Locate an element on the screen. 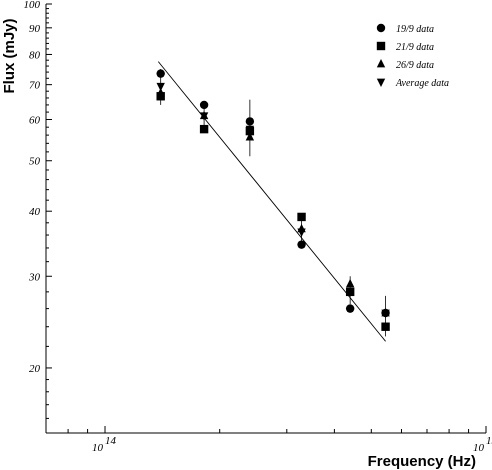 The width and height of the screenshot is (492, 470). x-tick-label-exponent: 14 is located at coordinates (111, 441).